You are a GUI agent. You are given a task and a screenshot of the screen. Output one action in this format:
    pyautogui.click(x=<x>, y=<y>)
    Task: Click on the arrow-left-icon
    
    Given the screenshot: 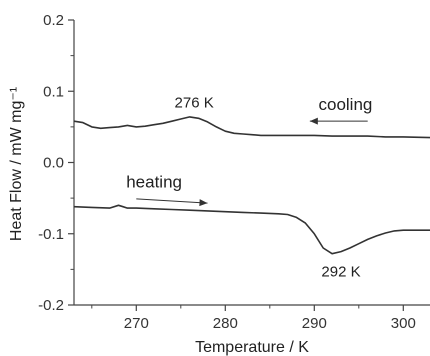 What is the action you would take?
    pyautogui.click(x=313, y=121)
    